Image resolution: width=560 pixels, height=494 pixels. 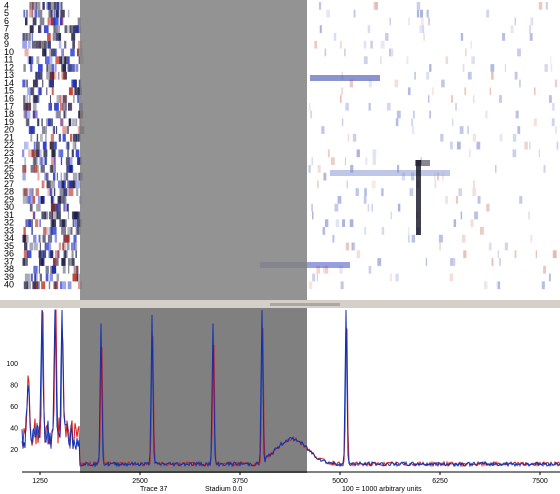 I want to click on lane-label: 40, so click(x=9, y=285).